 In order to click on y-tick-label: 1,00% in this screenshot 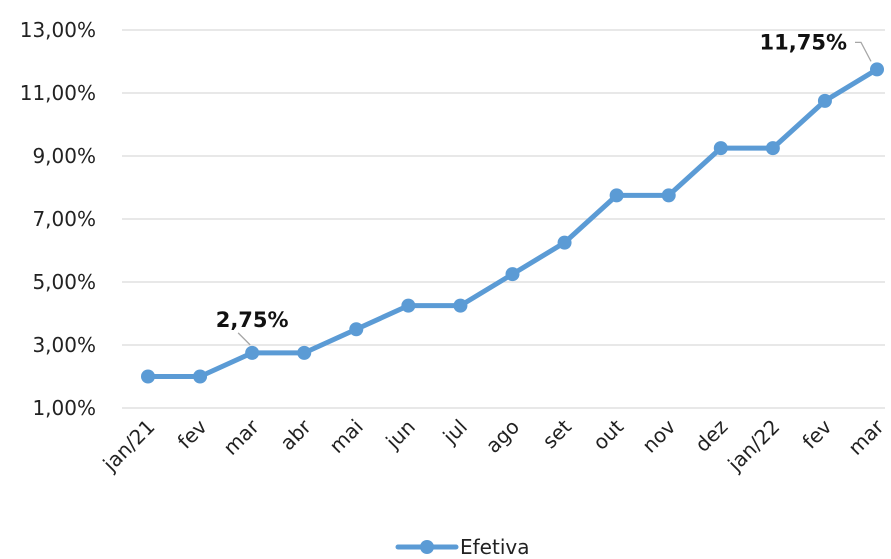, I will do `click(64, 408)`.